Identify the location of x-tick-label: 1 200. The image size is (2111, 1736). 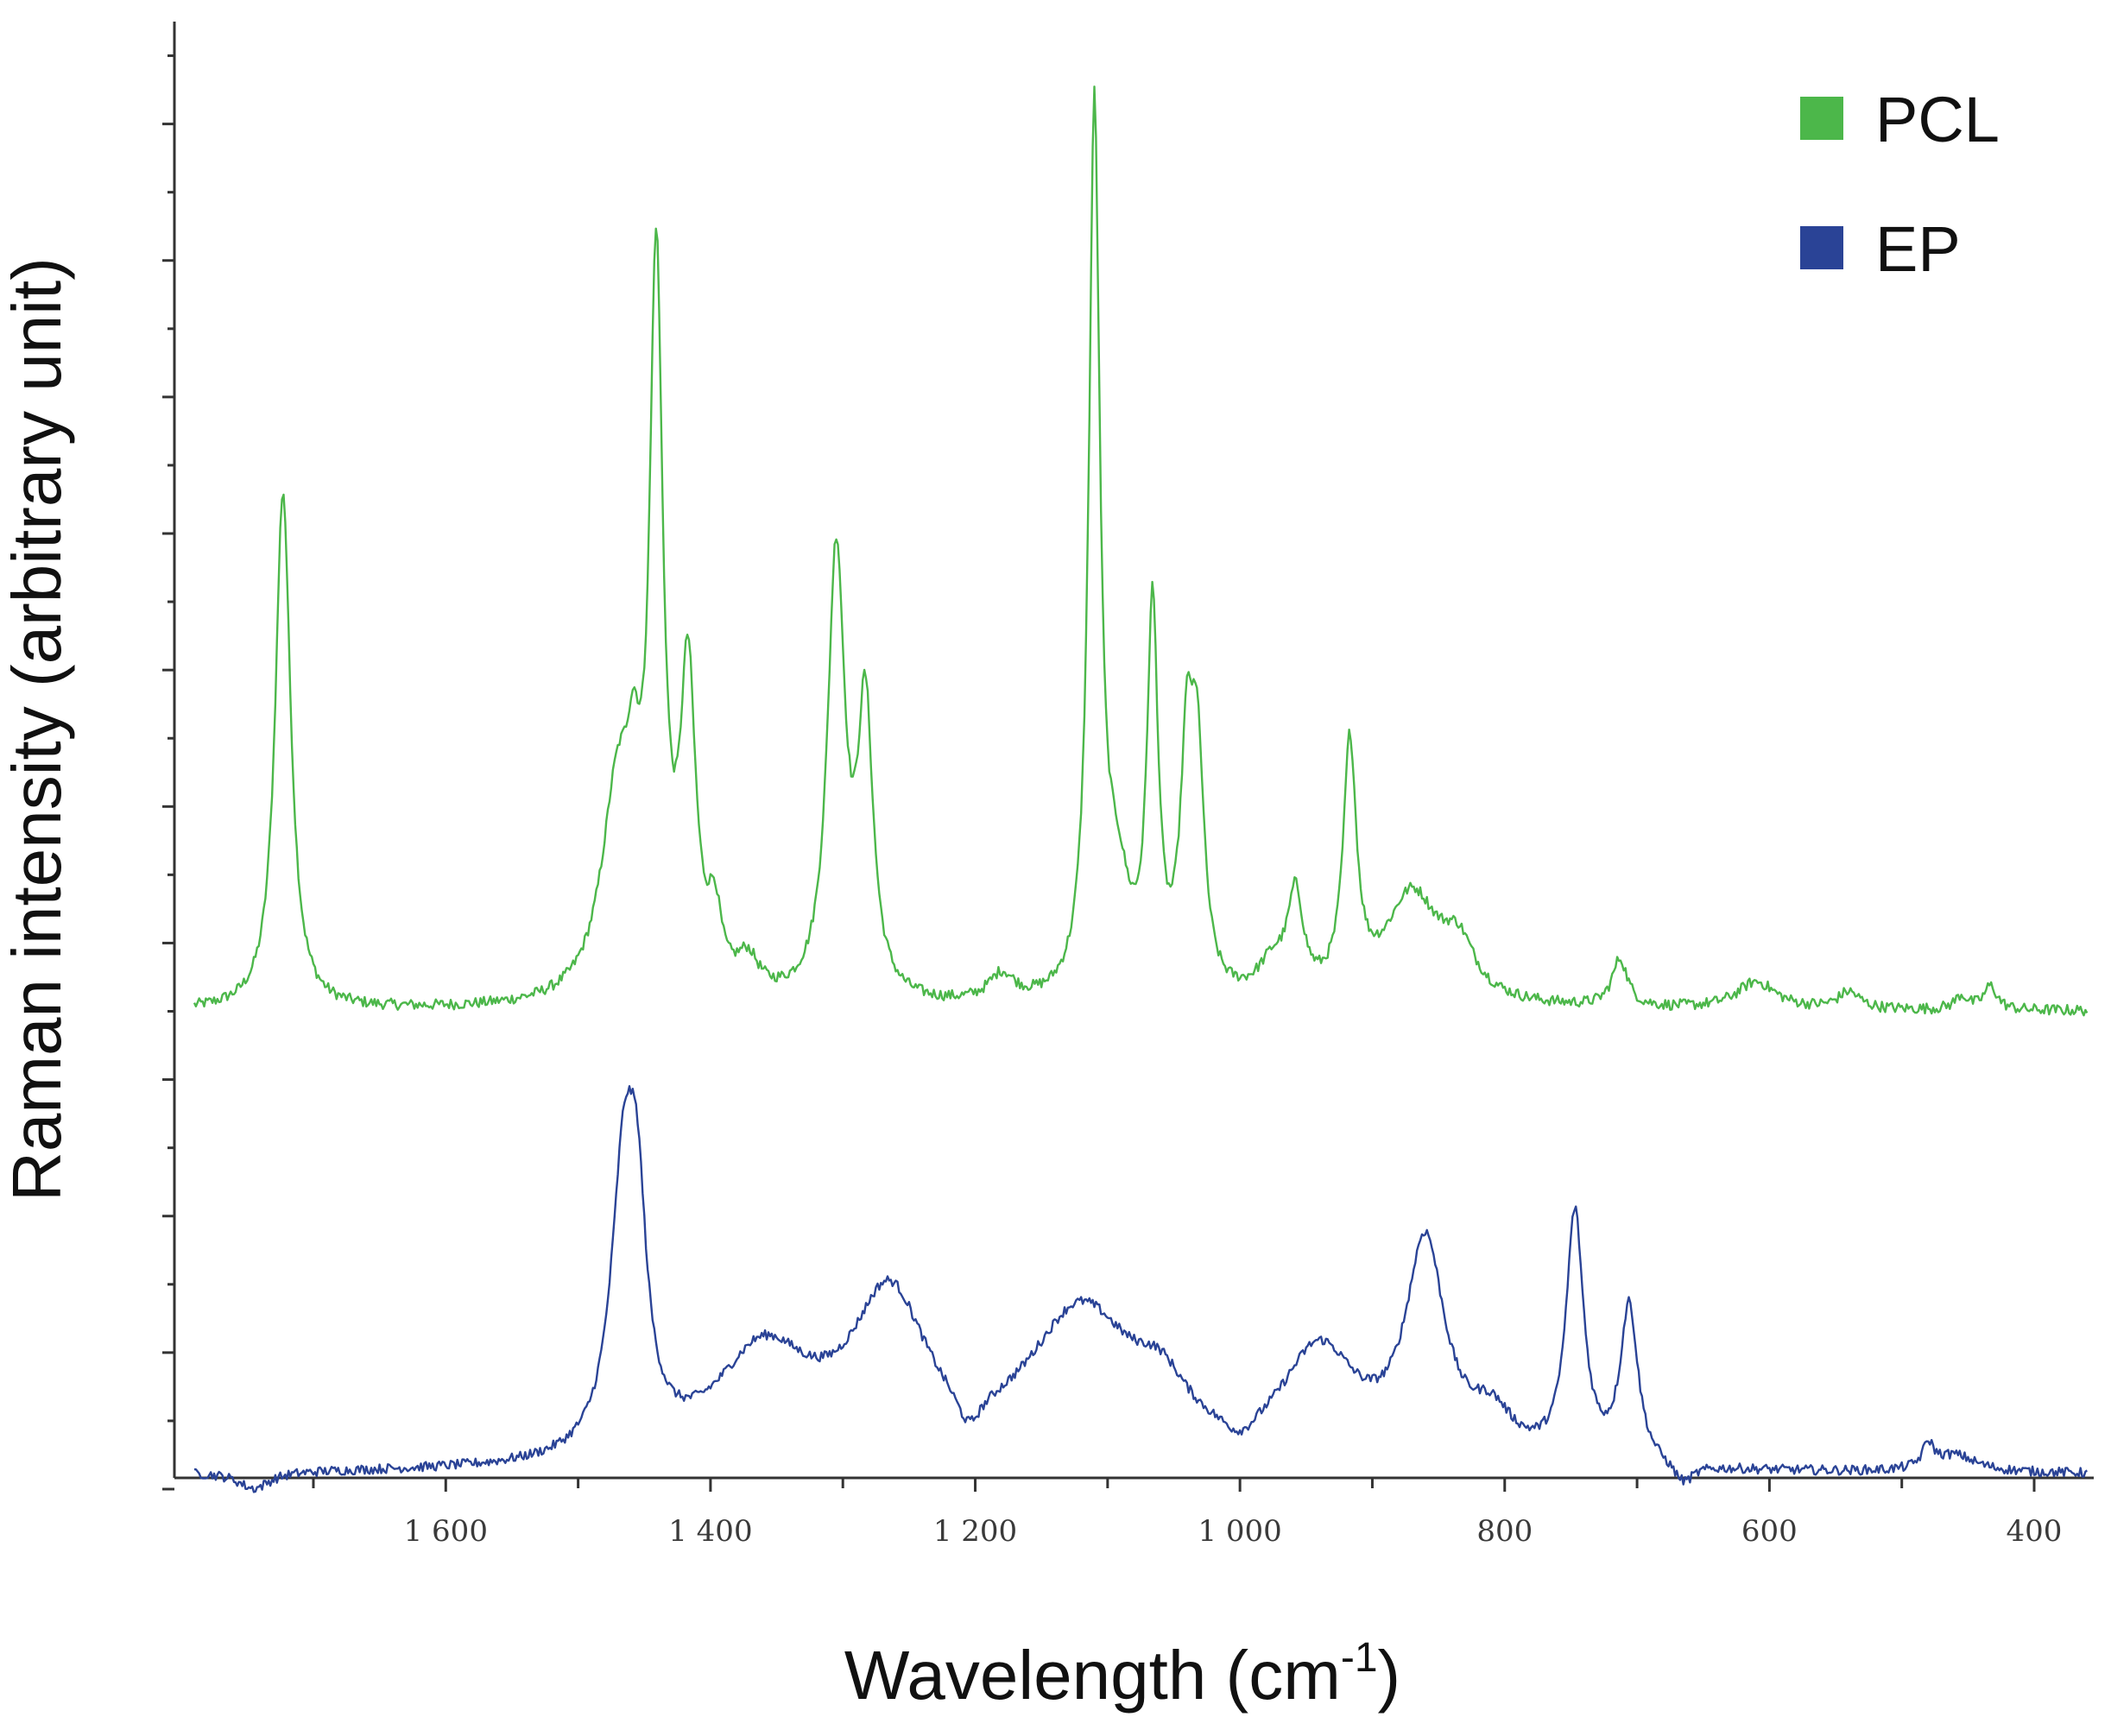
(975, 1531).